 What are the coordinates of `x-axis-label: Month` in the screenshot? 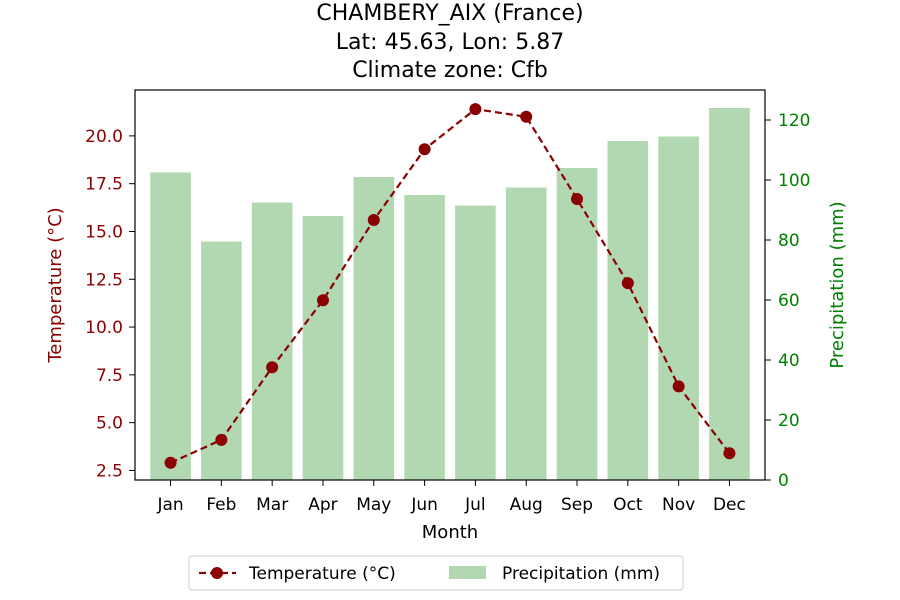 It's located at (450, 532).